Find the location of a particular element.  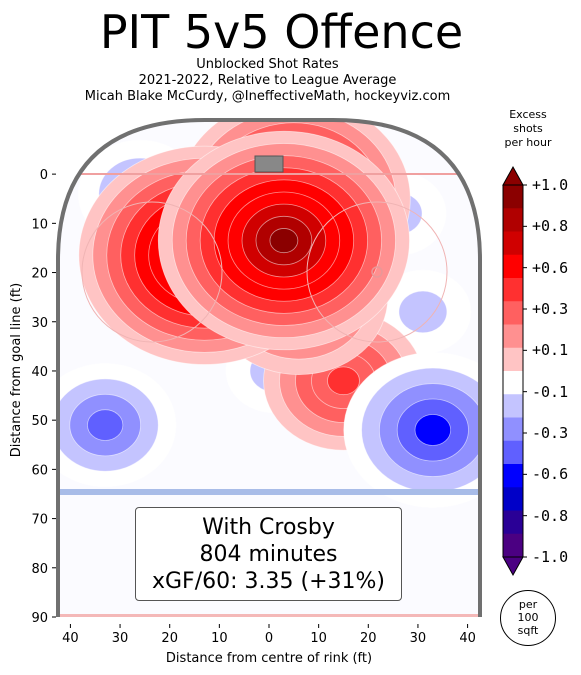

colorbar-title-line: Excess is located at coordinates (528, 114).